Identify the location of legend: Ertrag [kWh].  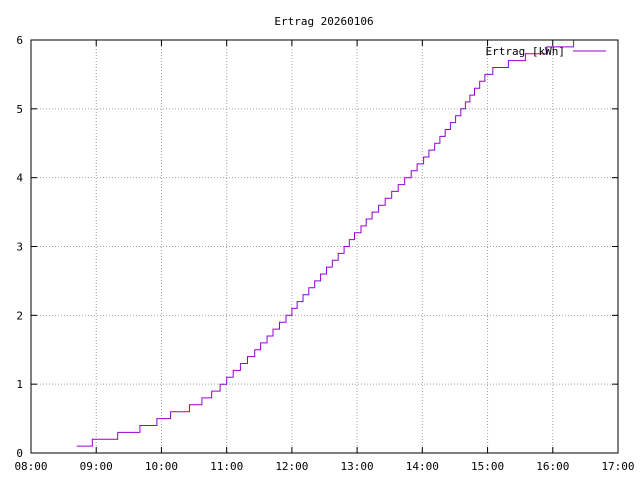
(546, 51).